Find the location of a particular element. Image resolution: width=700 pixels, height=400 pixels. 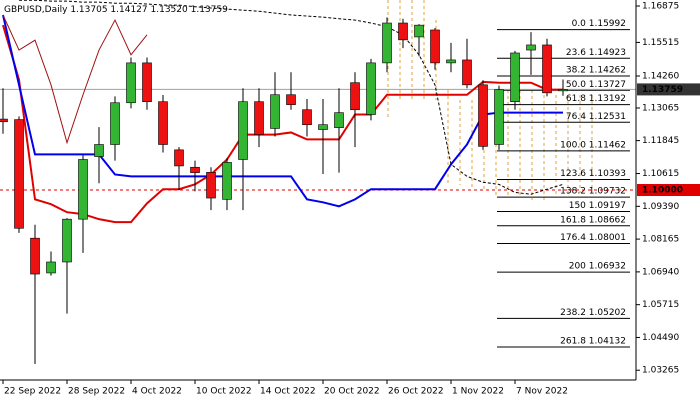

fib-label: 161.8 1.08662 is located at coordinates (593, 220).